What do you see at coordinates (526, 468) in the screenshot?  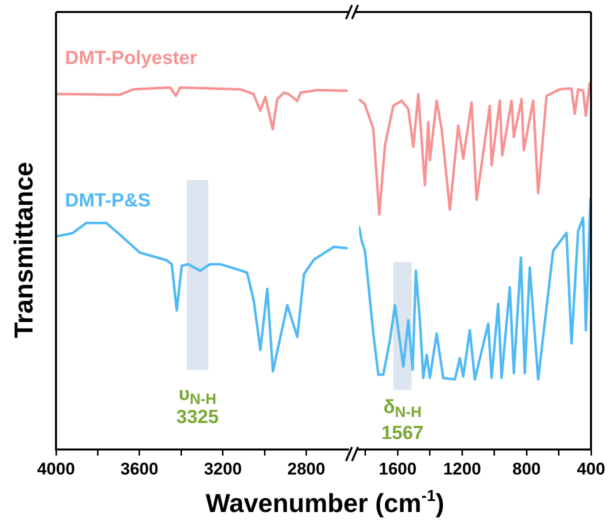 I see `x-tick-label: 800` at bounding box center [526, 468].